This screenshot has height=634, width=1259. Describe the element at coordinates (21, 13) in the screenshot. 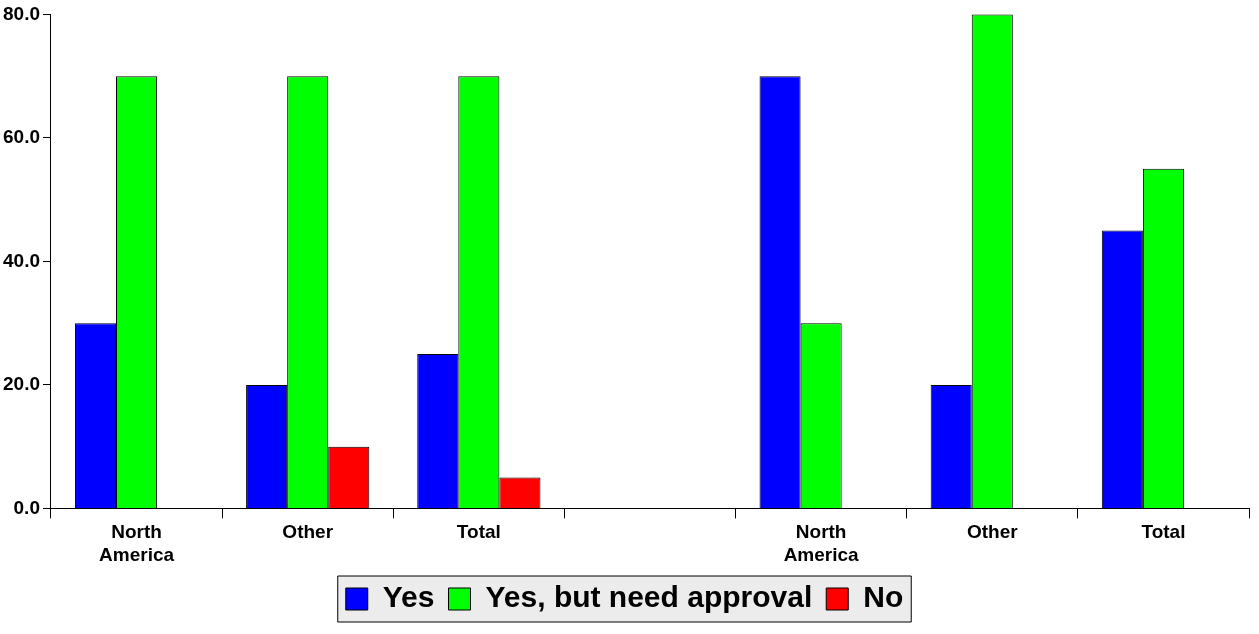

I see `y-tick-label: 80.0` at that location.